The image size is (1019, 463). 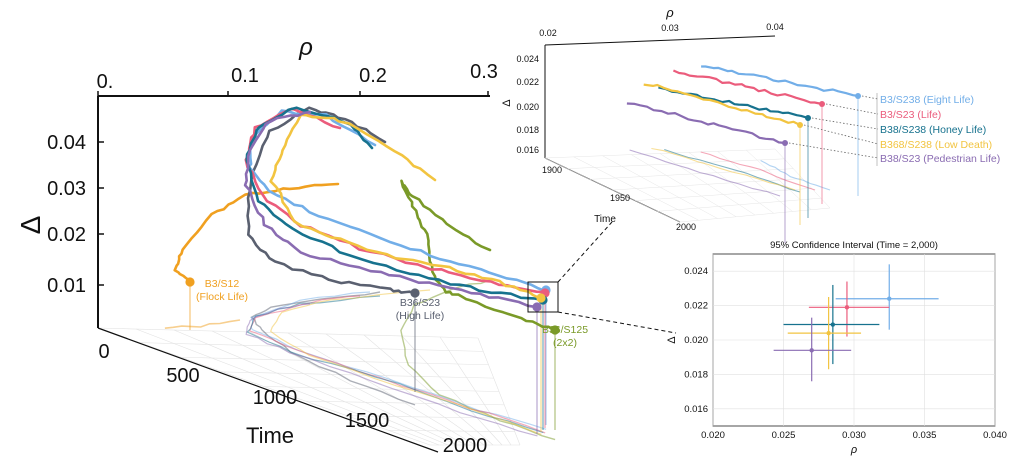 I want to click on ci-x-tick: 0.035, so click(x=925, y=435).